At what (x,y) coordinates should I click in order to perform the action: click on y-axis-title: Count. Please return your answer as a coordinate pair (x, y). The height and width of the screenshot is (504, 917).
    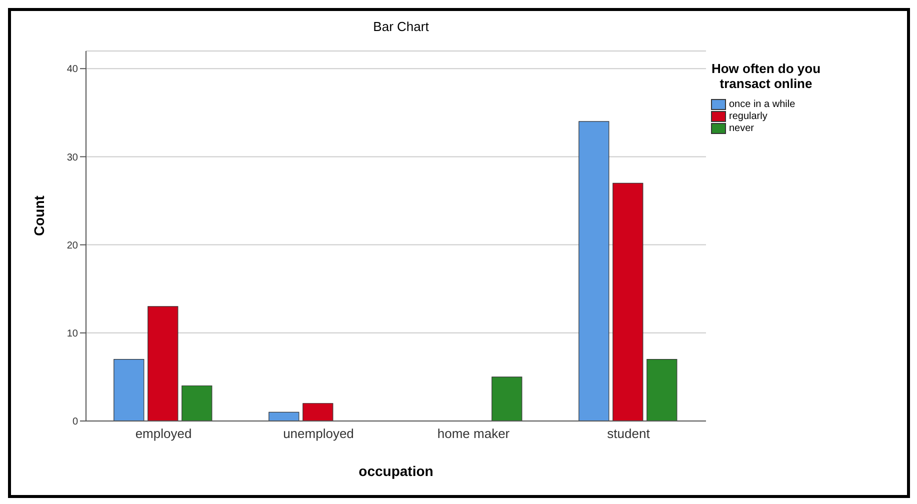
    Looking at the image, I should click on (38, 215).